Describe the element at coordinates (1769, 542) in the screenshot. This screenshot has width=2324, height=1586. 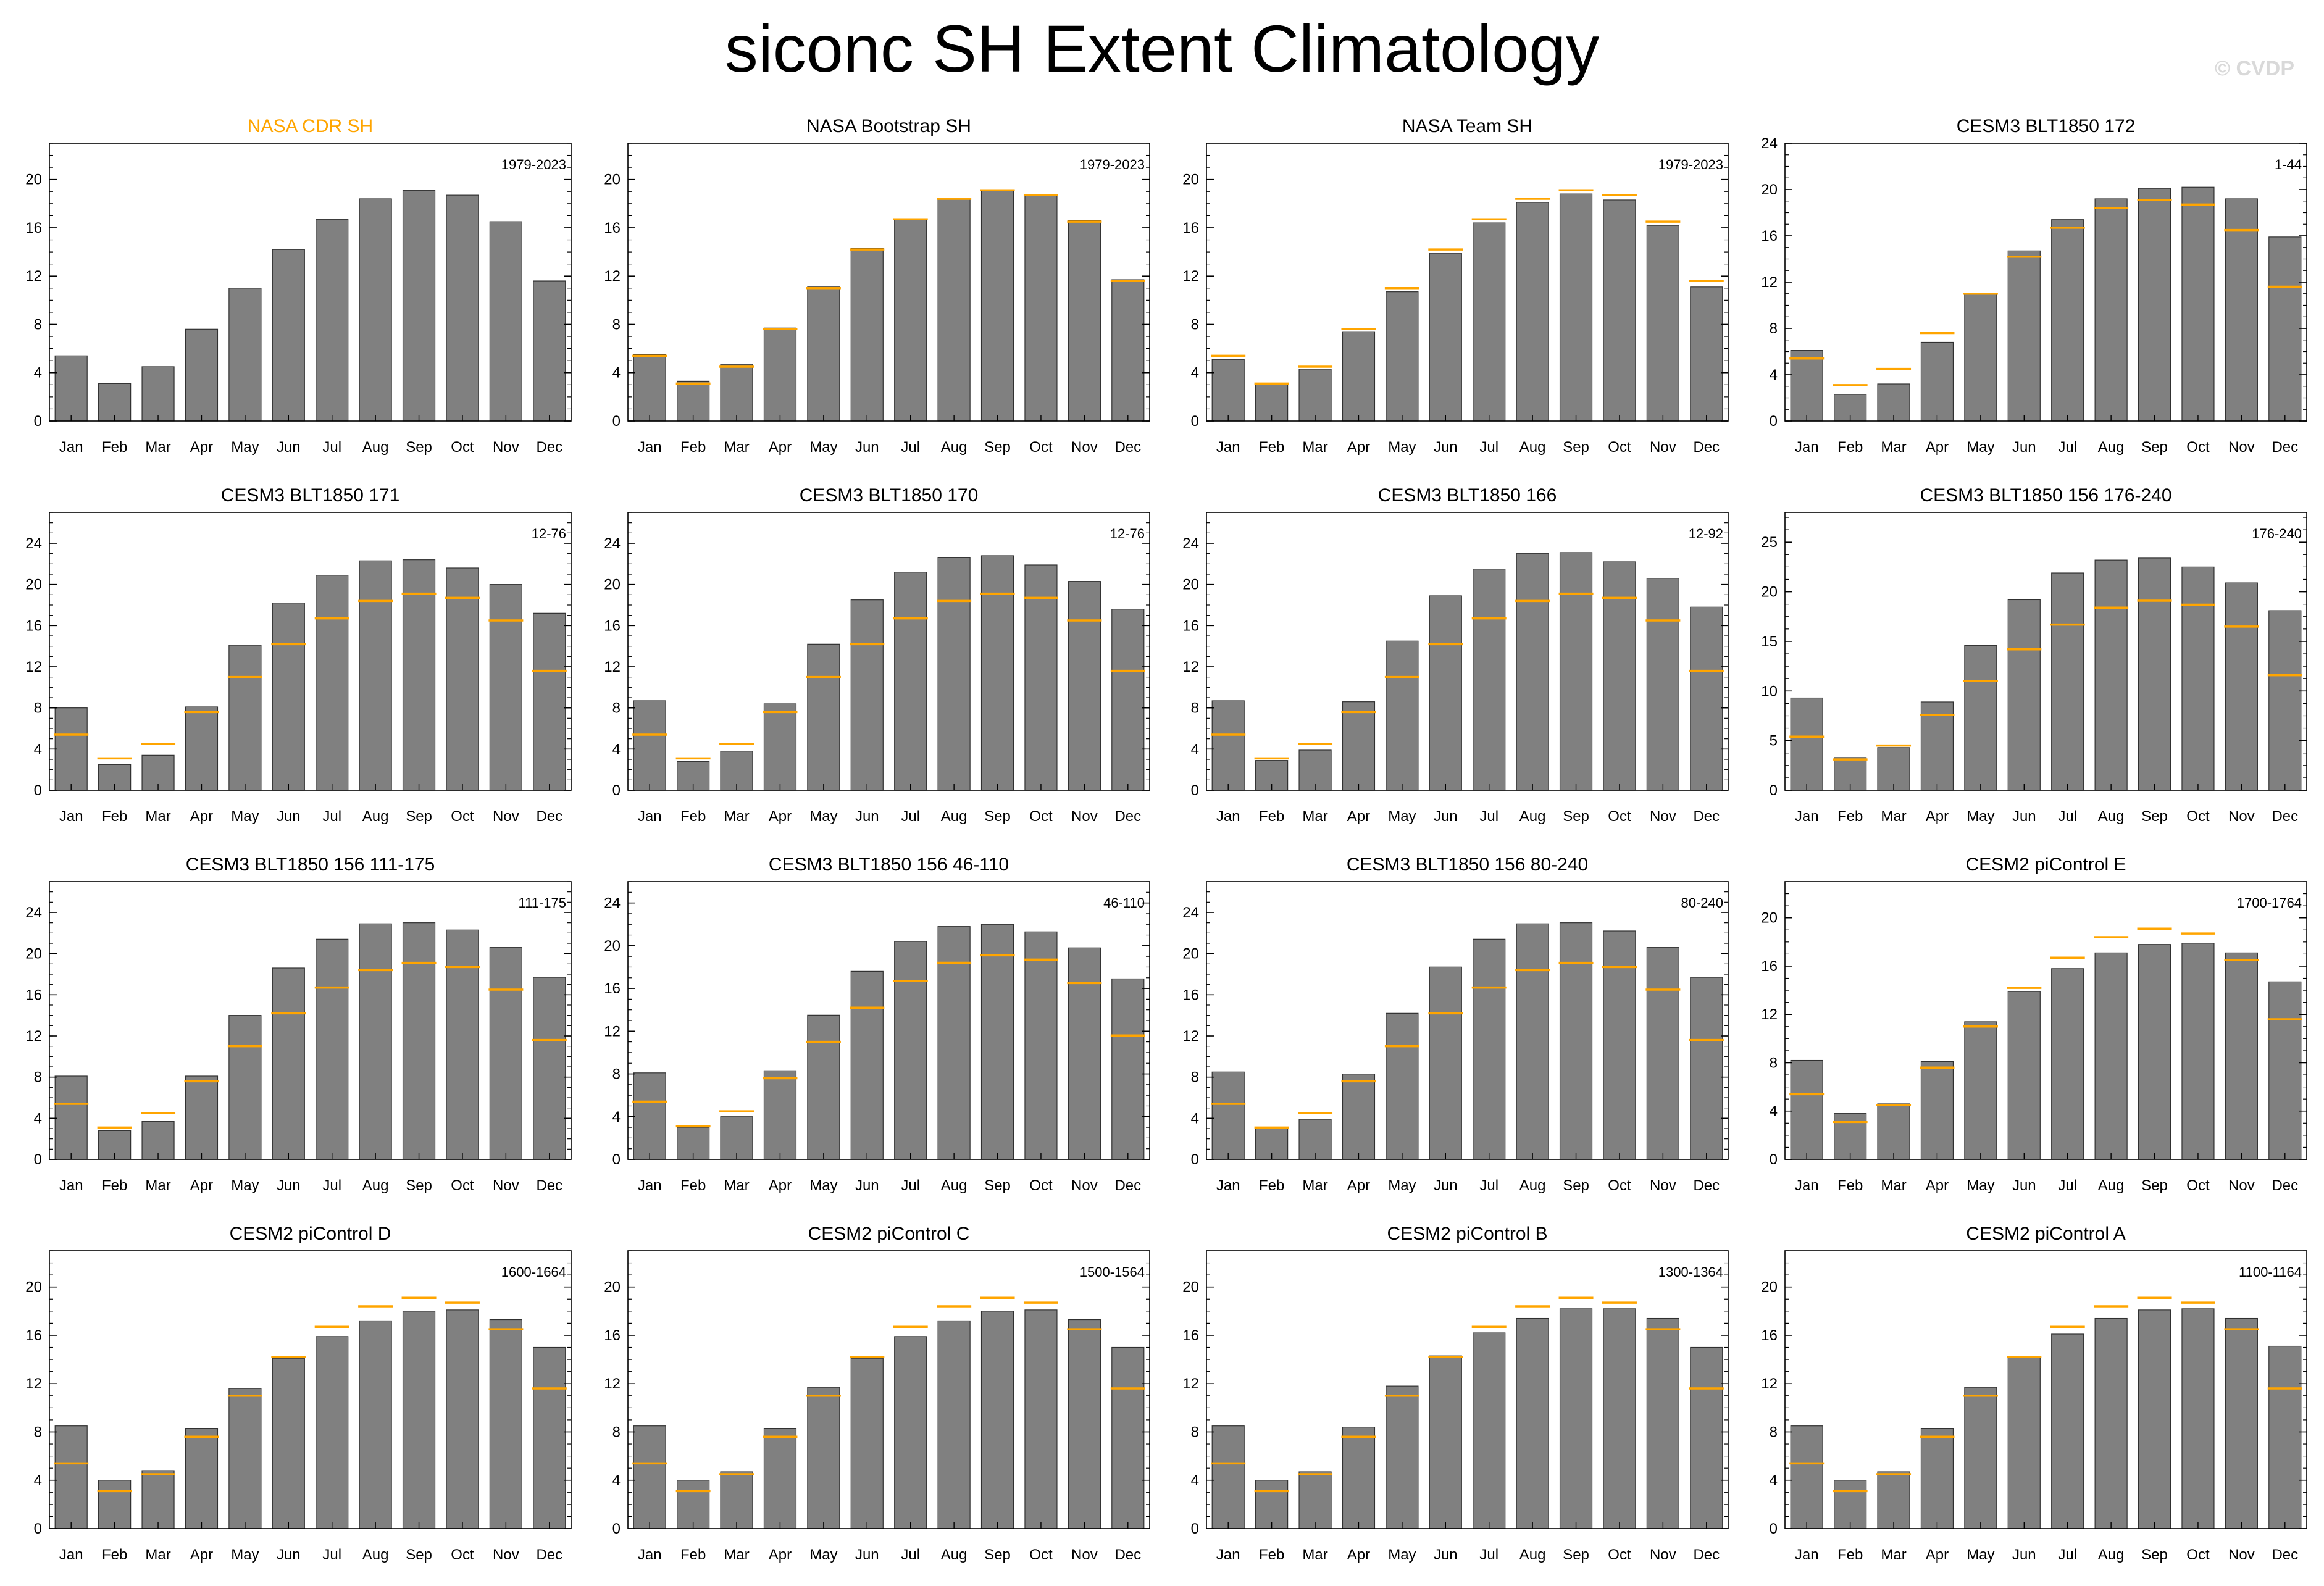
I see `y-tick-label: 25` at that location.